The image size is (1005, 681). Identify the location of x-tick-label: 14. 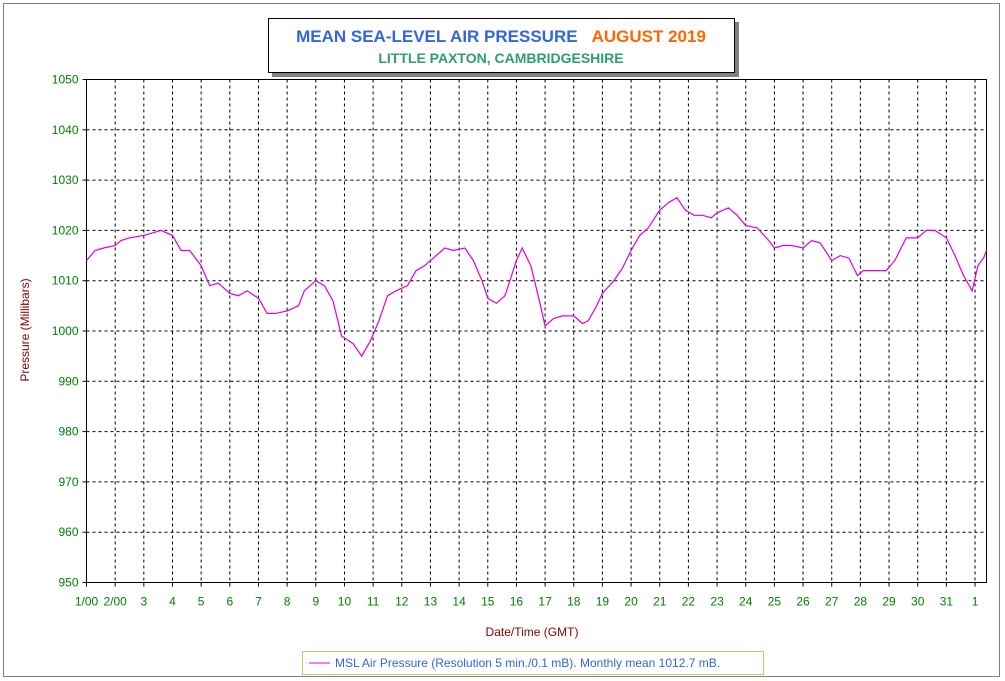
(459, 602).